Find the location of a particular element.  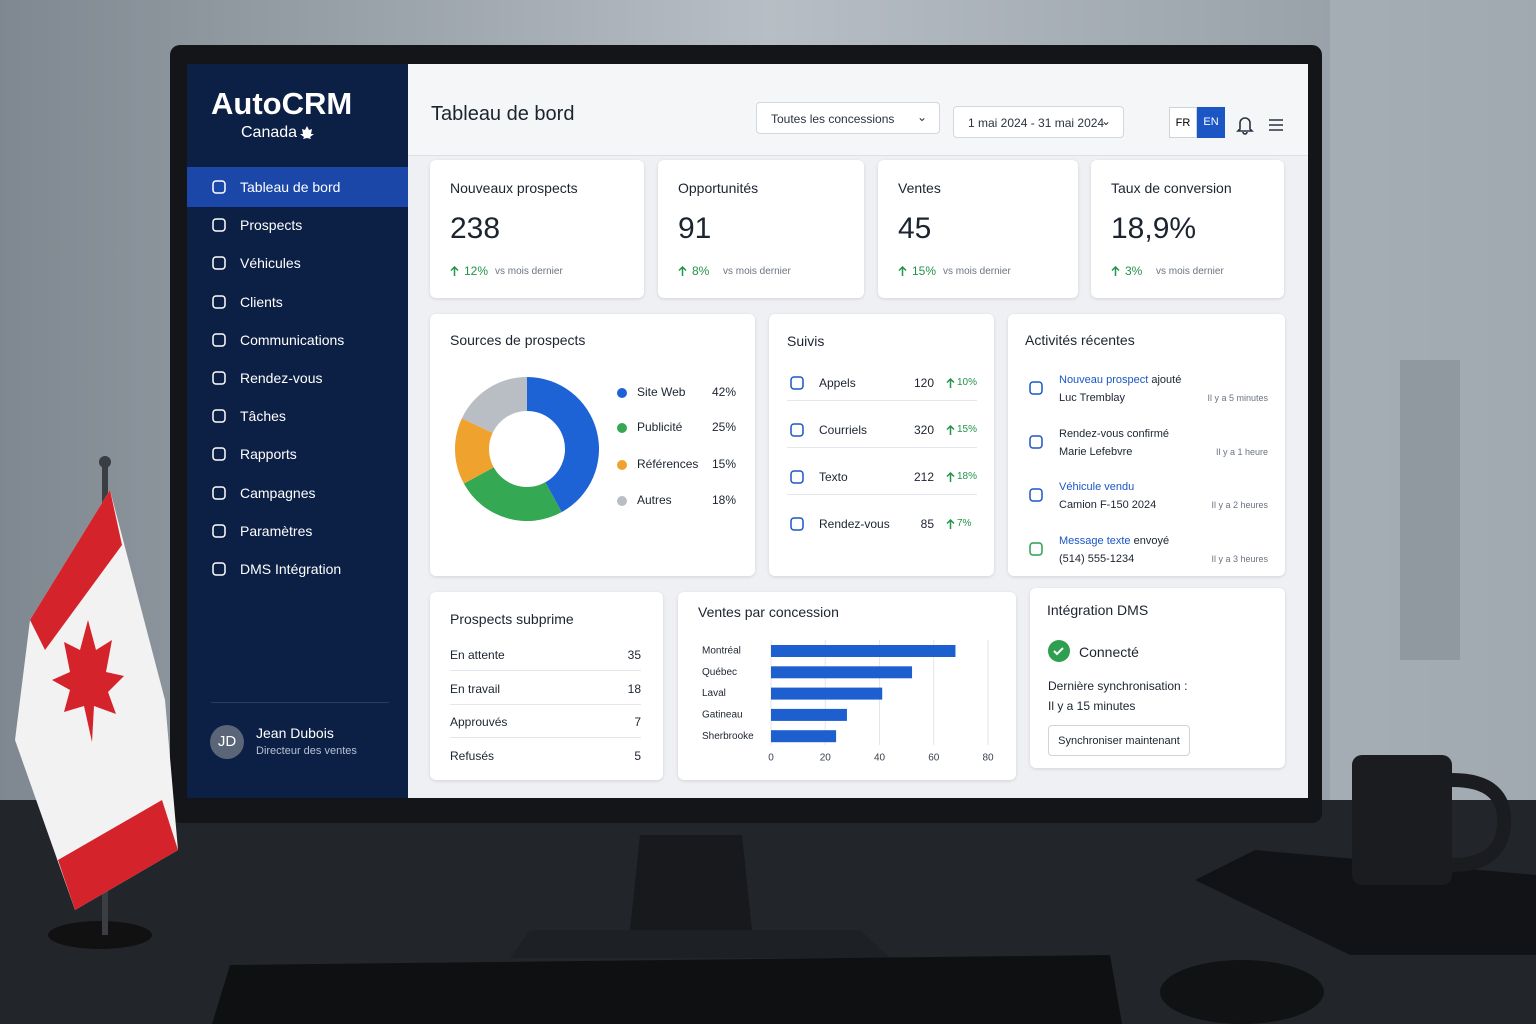

x-tick-label: 0 is located at coordinates (771, 758).